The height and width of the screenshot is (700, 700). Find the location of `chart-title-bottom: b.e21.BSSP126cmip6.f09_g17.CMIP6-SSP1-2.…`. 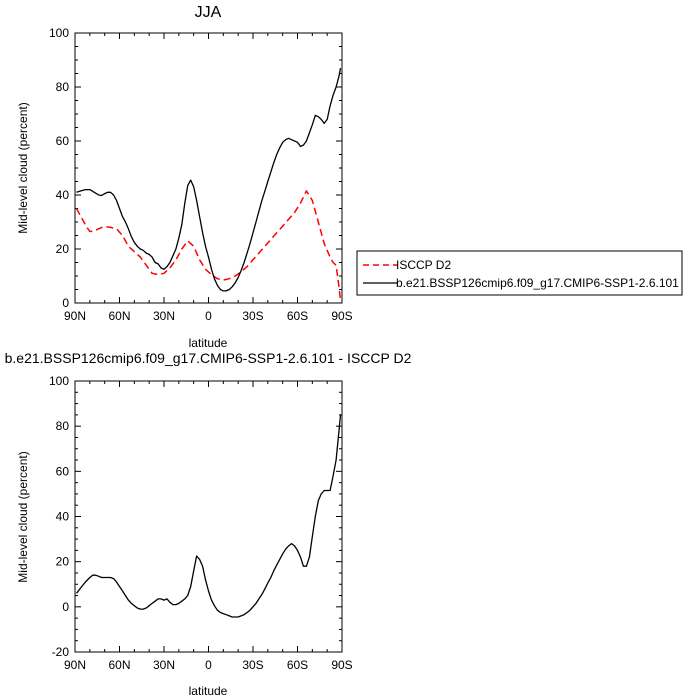

chart-title-bottom: b.e21.BSSP126cmip6.f09_g17.CMIP6-SSP1-2.… is located at coordinates (208, 358).